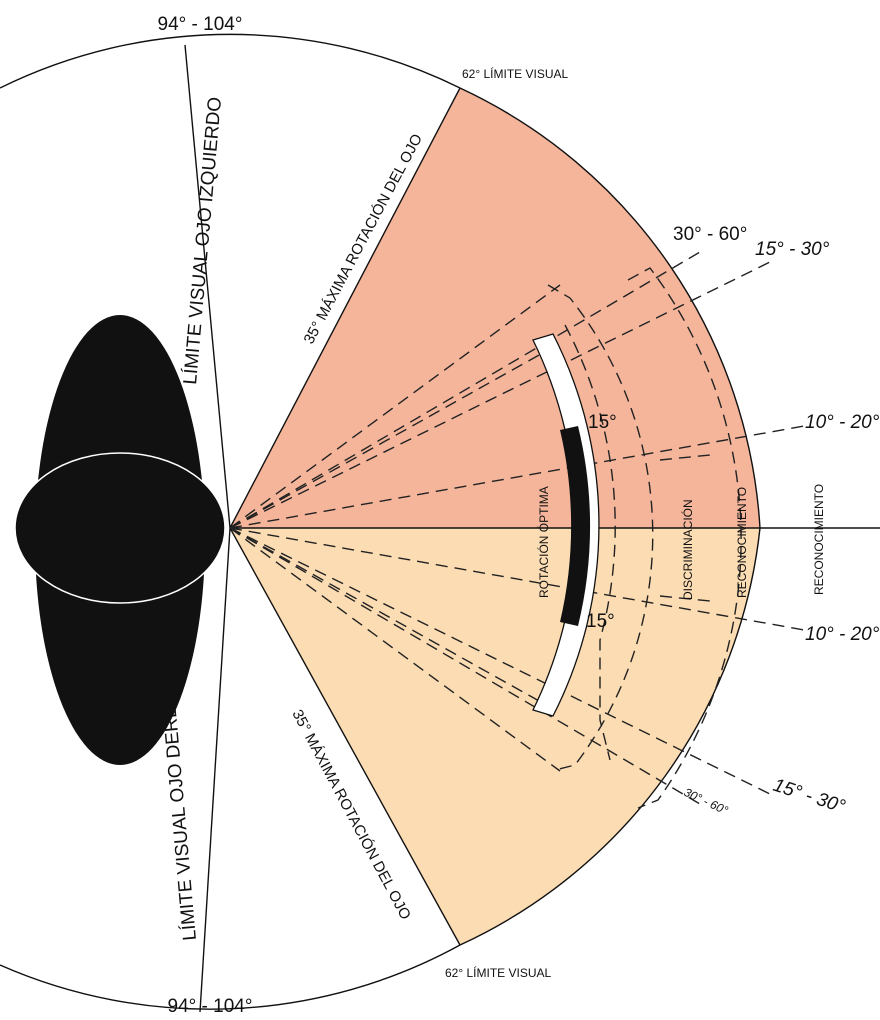  What do you see at coordinates (575, 526) in the screenshot?
I see `optimal-segment` at bounding box center [575, 526].